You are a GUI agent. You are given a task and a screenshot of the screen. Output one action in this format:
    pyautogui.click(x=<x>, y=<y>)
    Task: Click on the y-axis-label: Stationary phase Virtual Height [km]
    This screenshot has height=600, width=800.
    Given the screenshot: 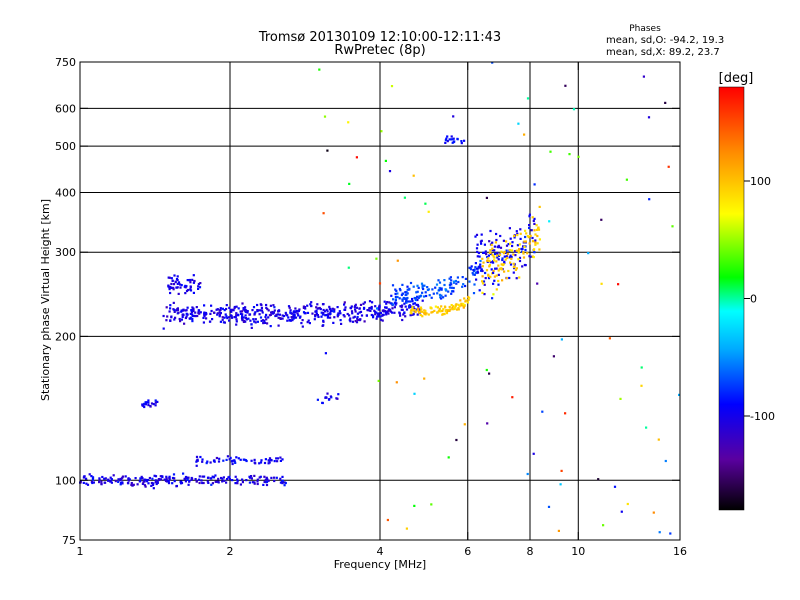 What is the action you would take?
    pyautogui.click(x=45, y=300)
    